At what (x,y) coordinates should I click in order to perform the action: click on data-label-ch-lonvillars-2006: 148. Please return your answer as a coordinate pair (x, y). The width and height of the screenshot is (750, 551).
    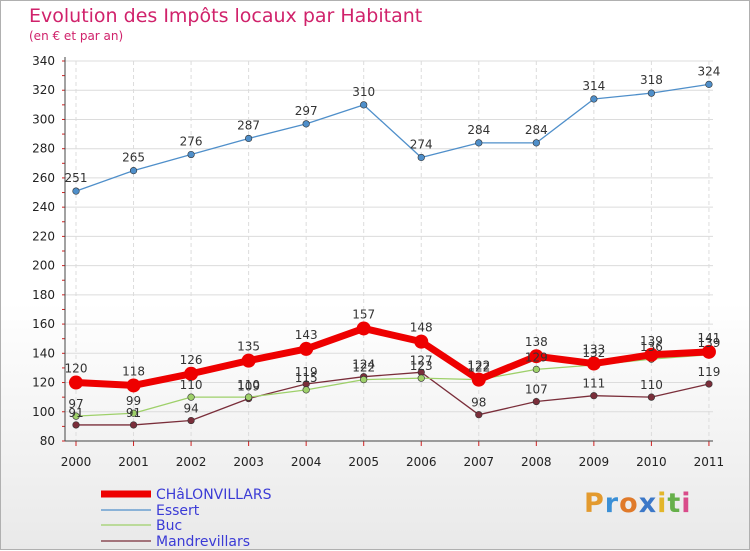
    Looking at the image, I should click on (421, 328).